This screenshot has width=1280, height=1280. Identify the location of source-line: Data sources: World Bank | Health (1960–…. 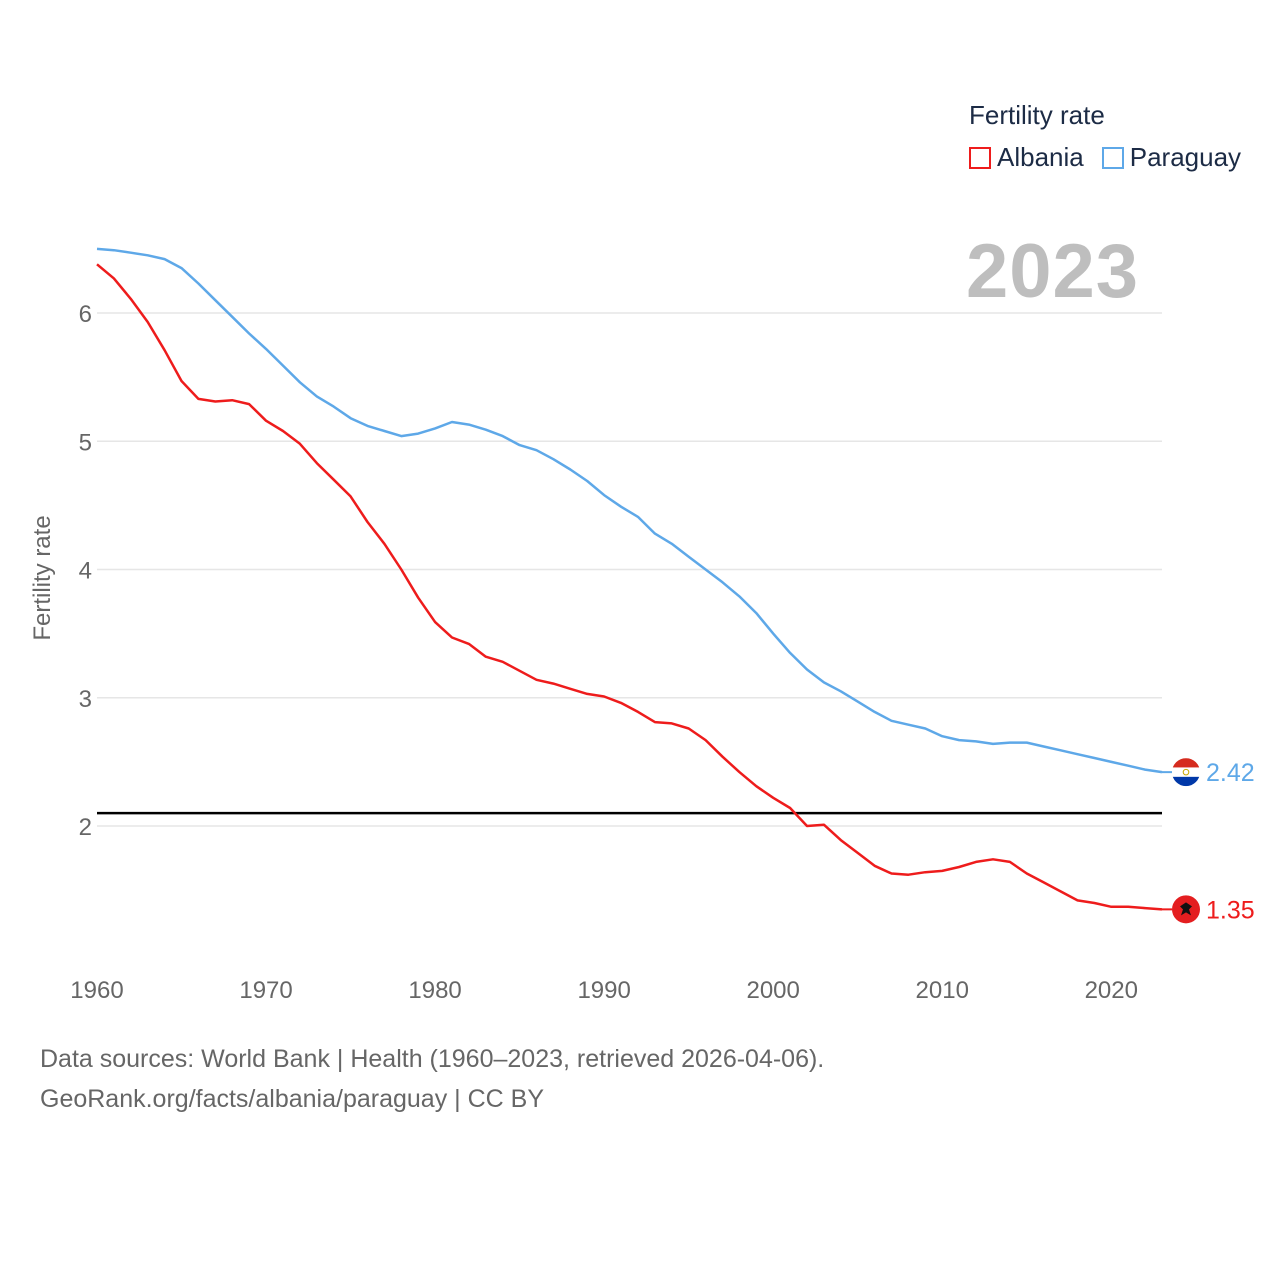
(432, 1059).